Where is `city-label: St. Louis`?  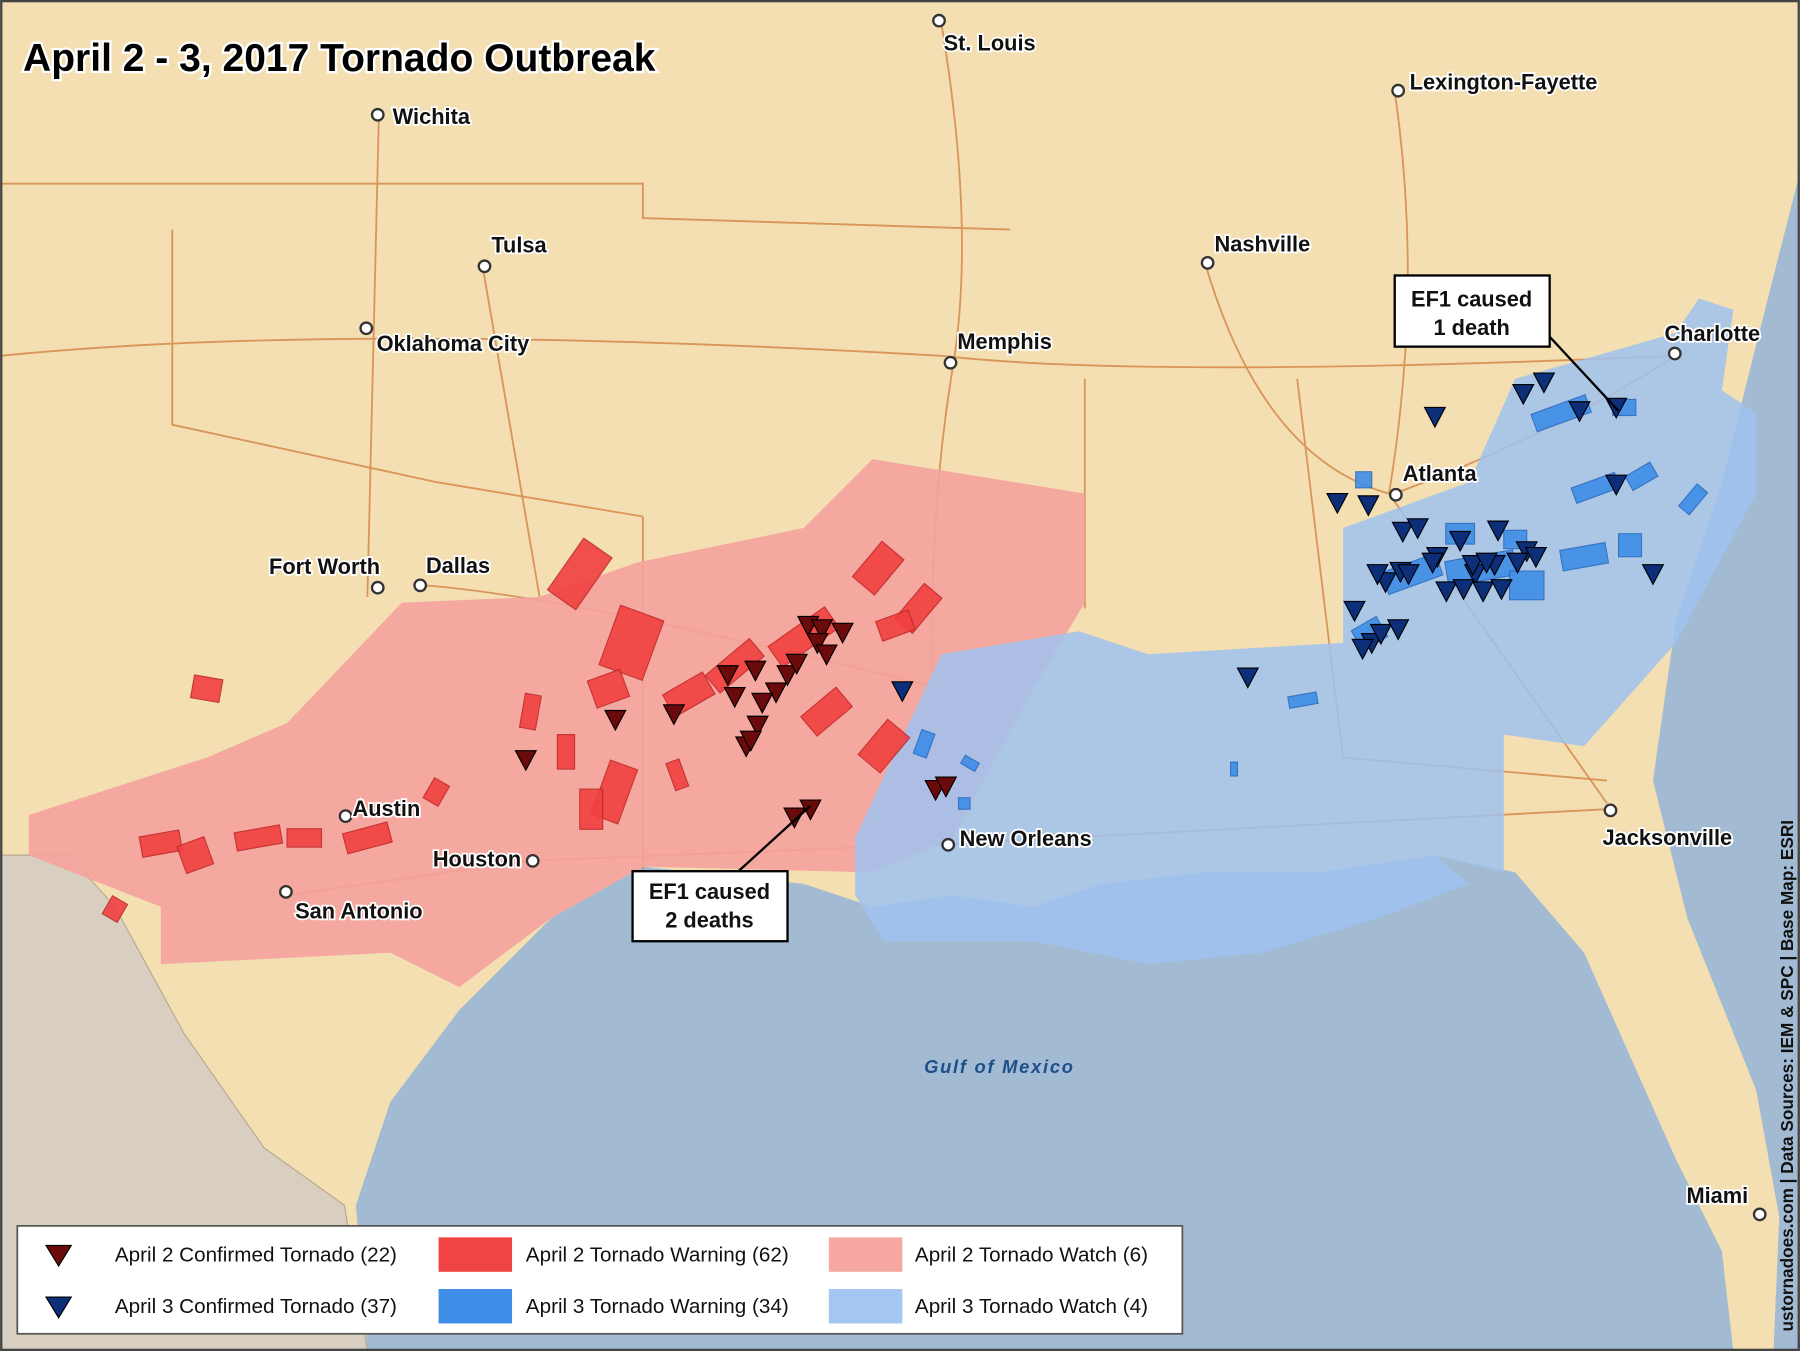
city-label: St. Louis is located at coordinates (990, 43).